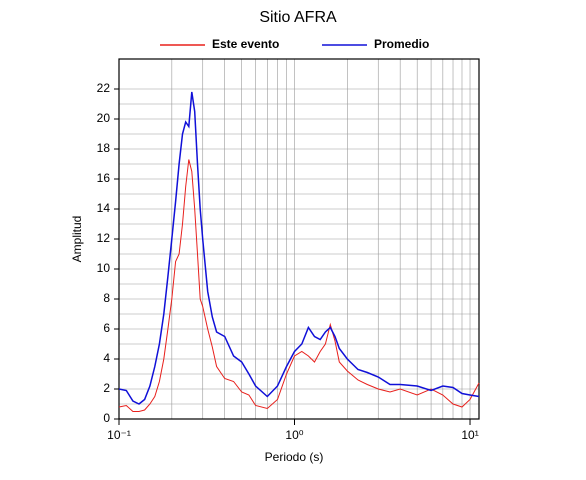 This screenshot has height=480, width=586. Describe the element at coordinates (104, 268) in the screenshot. I see `y-tick-label: 10` at that location.